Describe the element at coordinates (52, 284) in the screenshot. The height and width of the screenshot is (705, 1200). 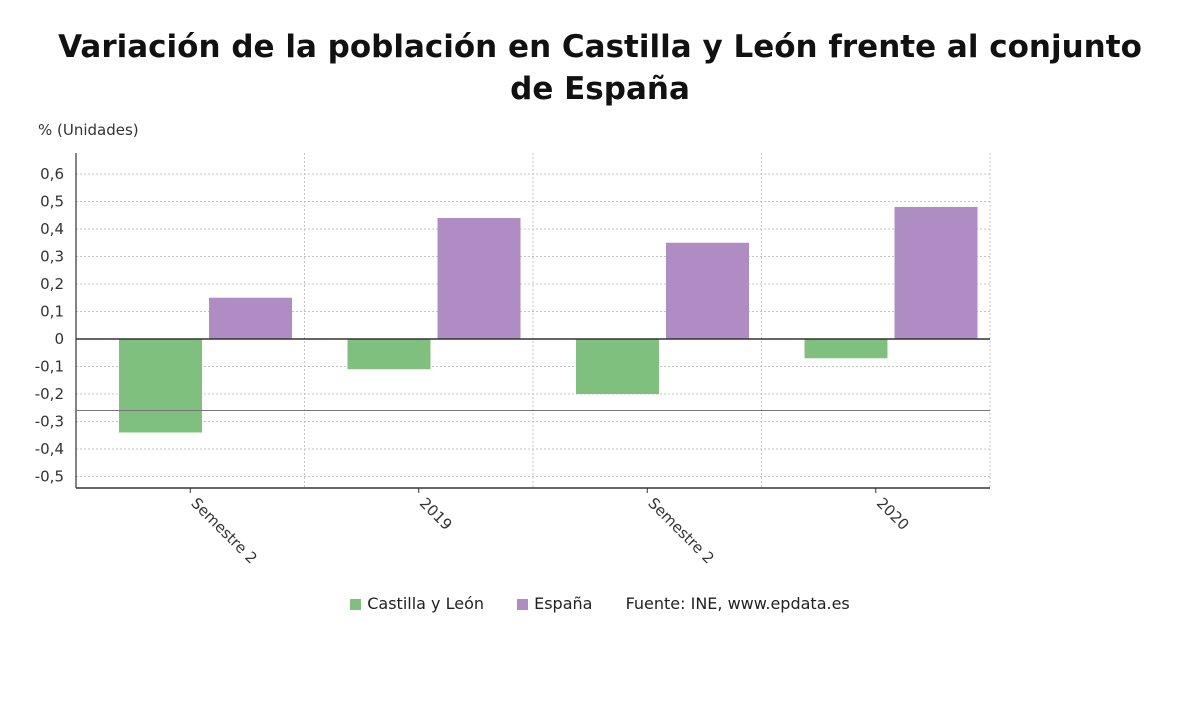
I see `y-tick-label: 0,2` at that location.